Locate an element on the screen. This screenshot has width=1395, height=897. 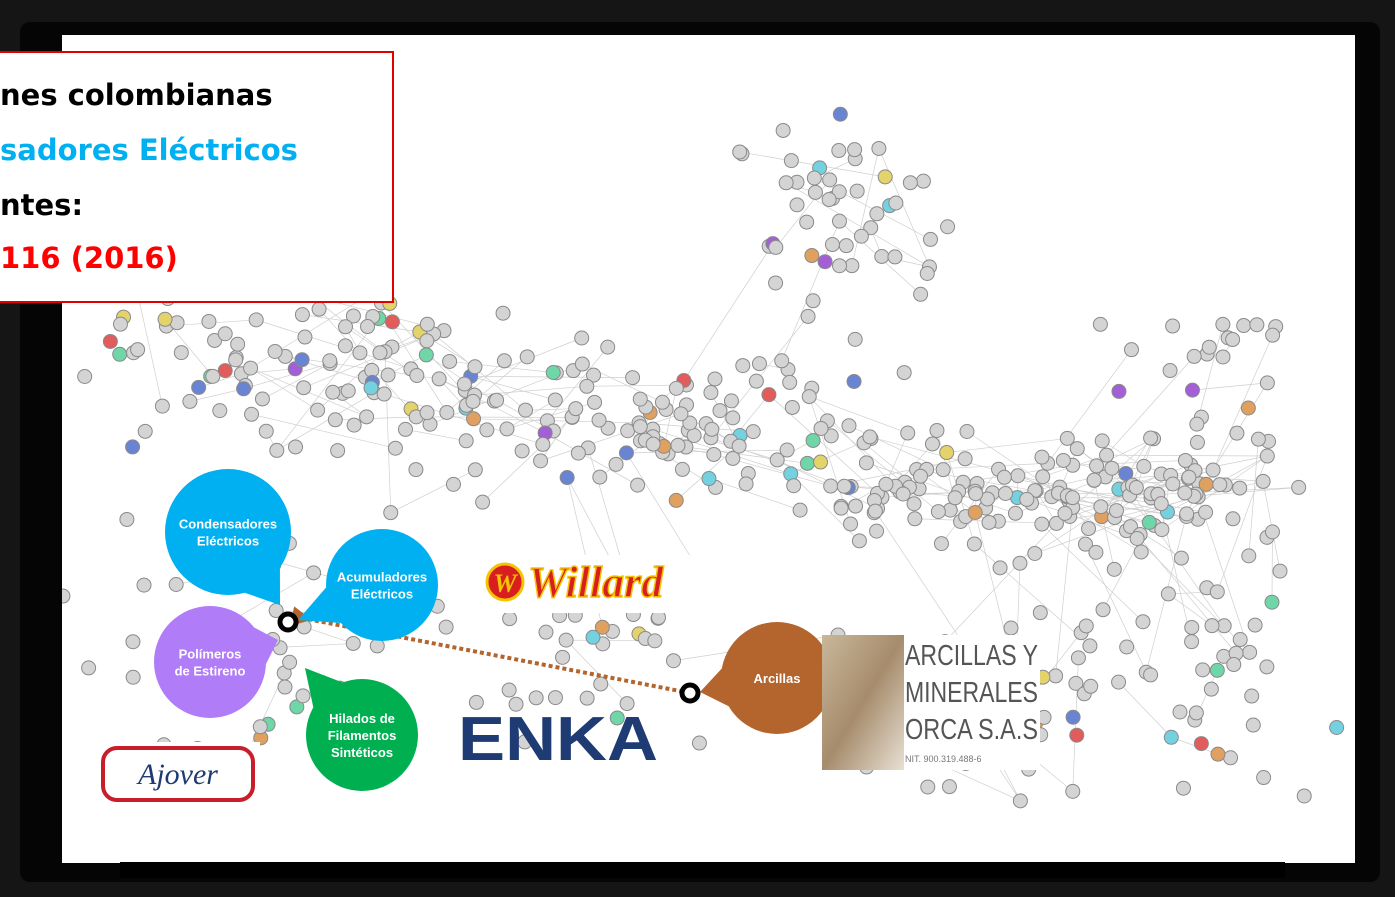
logo-willard: W Willard is located at coordinates (603, 584).